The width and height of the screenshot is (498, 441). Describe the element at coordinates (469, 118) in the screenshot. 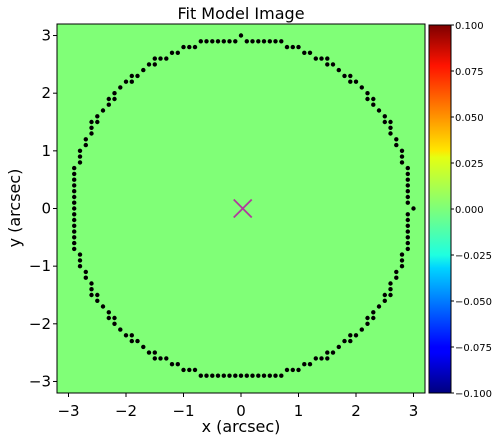

I see `colorbar-tick-label: 0.050` at that location.